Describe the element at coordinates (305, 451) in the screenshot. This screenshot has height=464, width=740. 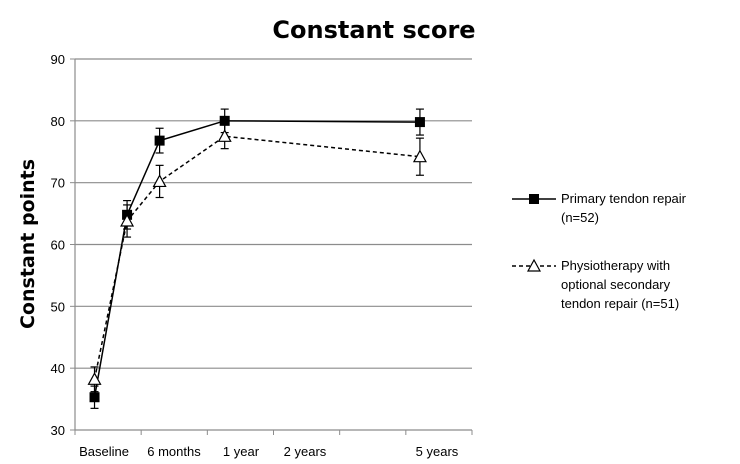
I see `x-tick-label-3: 2 years` at that location.